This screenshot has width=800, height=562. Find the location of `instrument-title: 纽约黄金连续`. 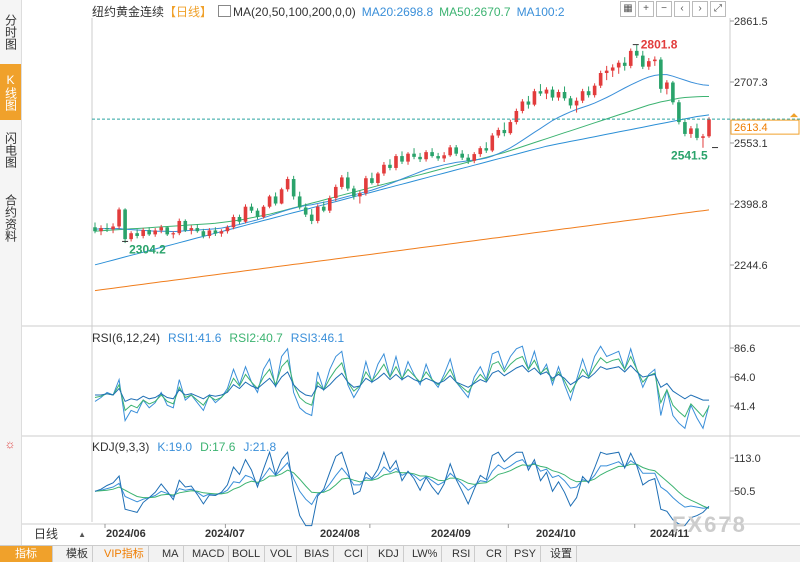

instrument-title: 纽约黄金连续 is located at coordinates (128, 12).